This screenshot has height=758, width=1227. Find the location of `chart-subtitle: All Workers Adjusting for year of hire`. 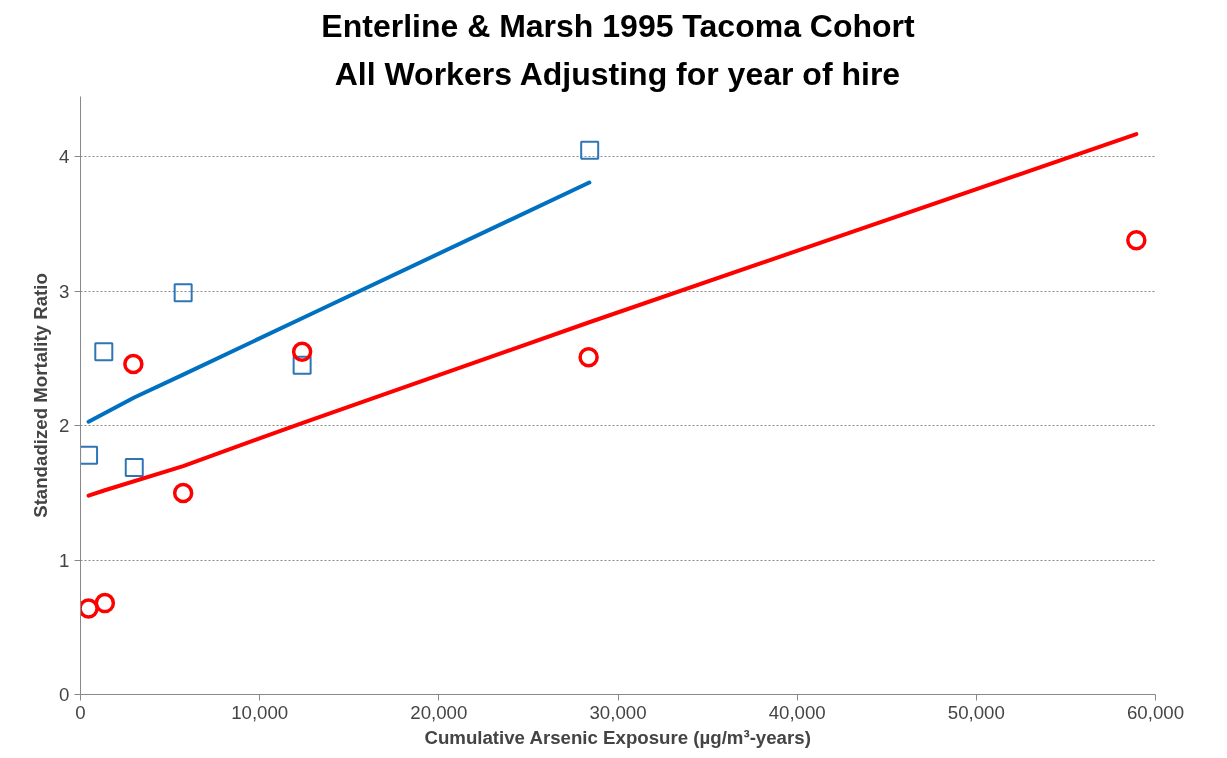

chart-subtitle: All Workers Adjusting for year of hire is located at coordinates (617, 73).